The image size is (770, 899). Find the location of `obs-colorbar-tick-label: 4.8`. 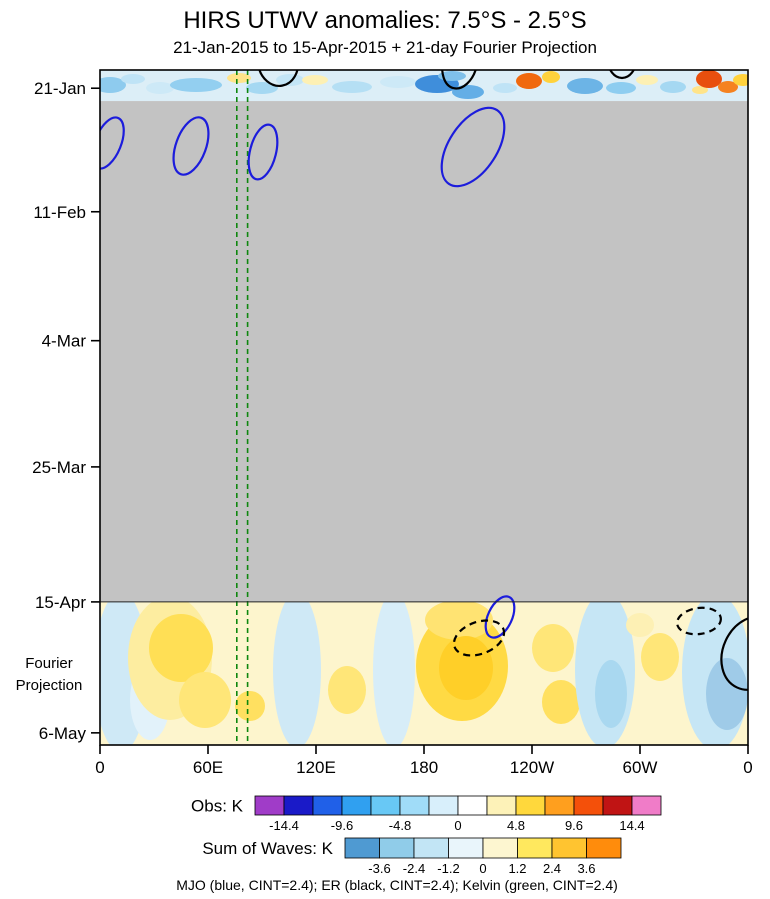

obs-colorbar-tick-label: 4.8 is located at coordinates (516, 825).